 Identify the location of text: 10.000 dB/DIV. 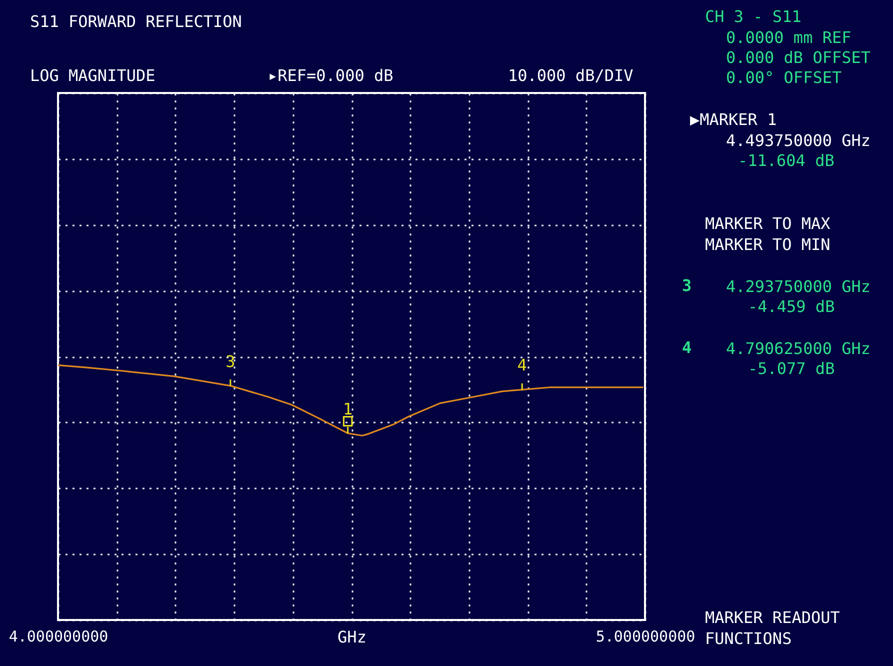
(571, 75).